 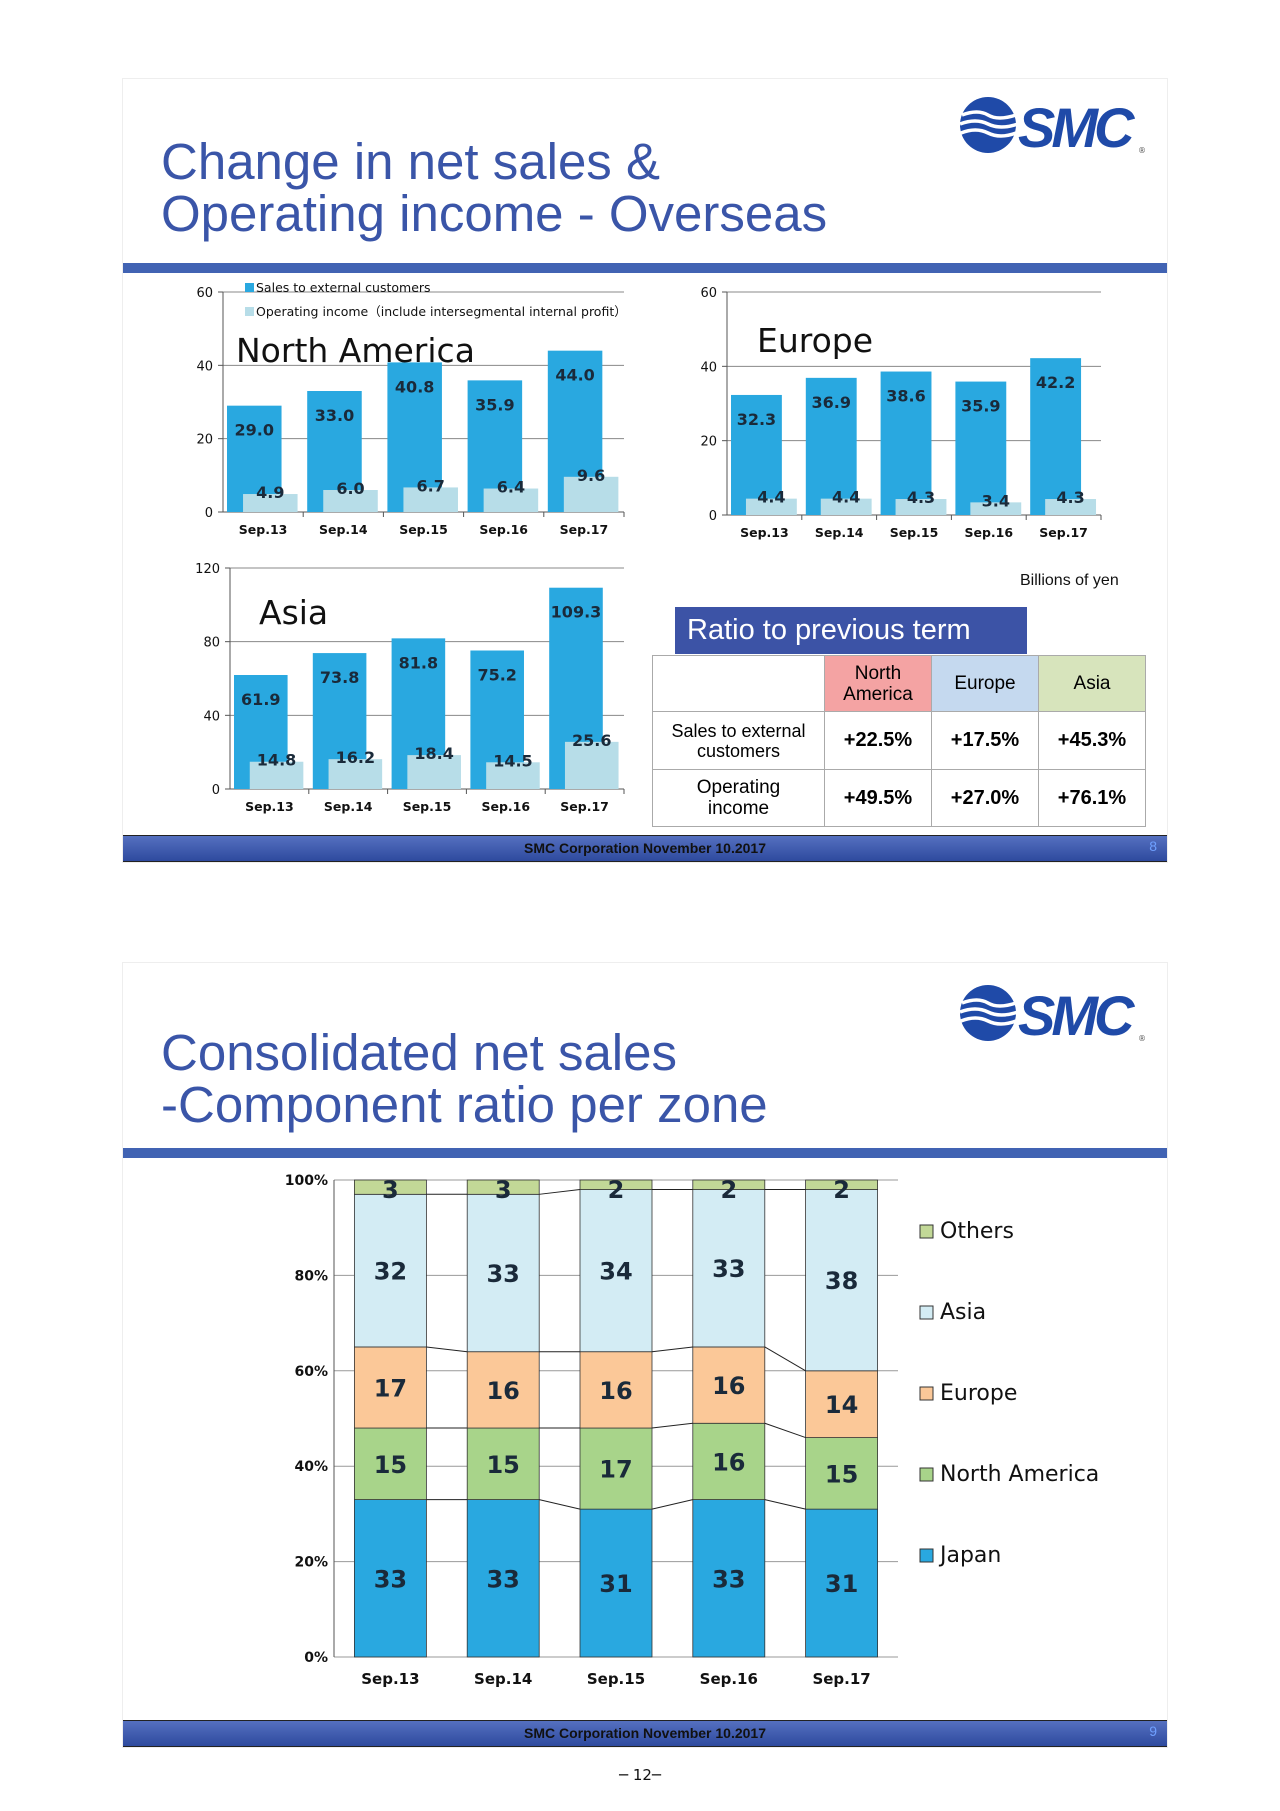 I want to click on segment-value-label: 14, so click(x=841, y=1405).